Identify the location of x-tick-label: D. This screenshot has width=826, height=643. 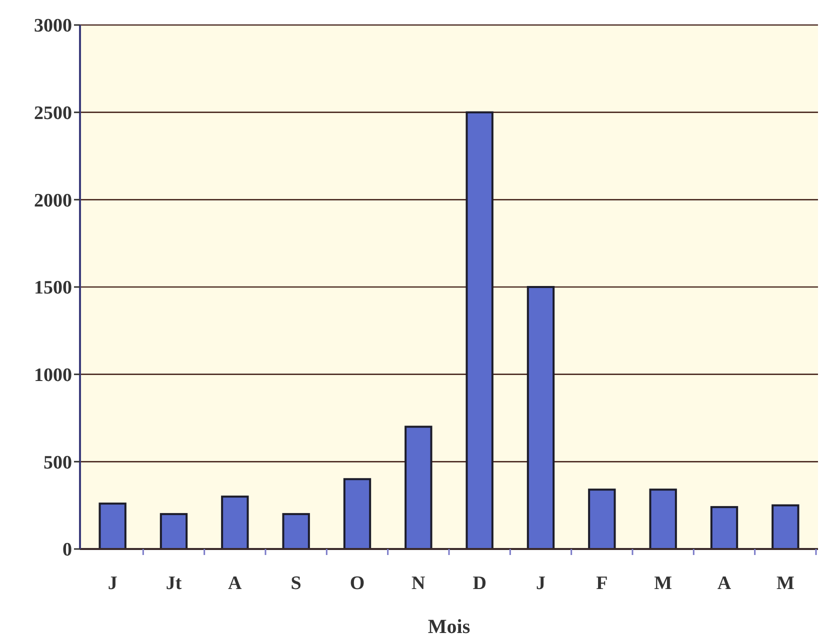
(479, 583).